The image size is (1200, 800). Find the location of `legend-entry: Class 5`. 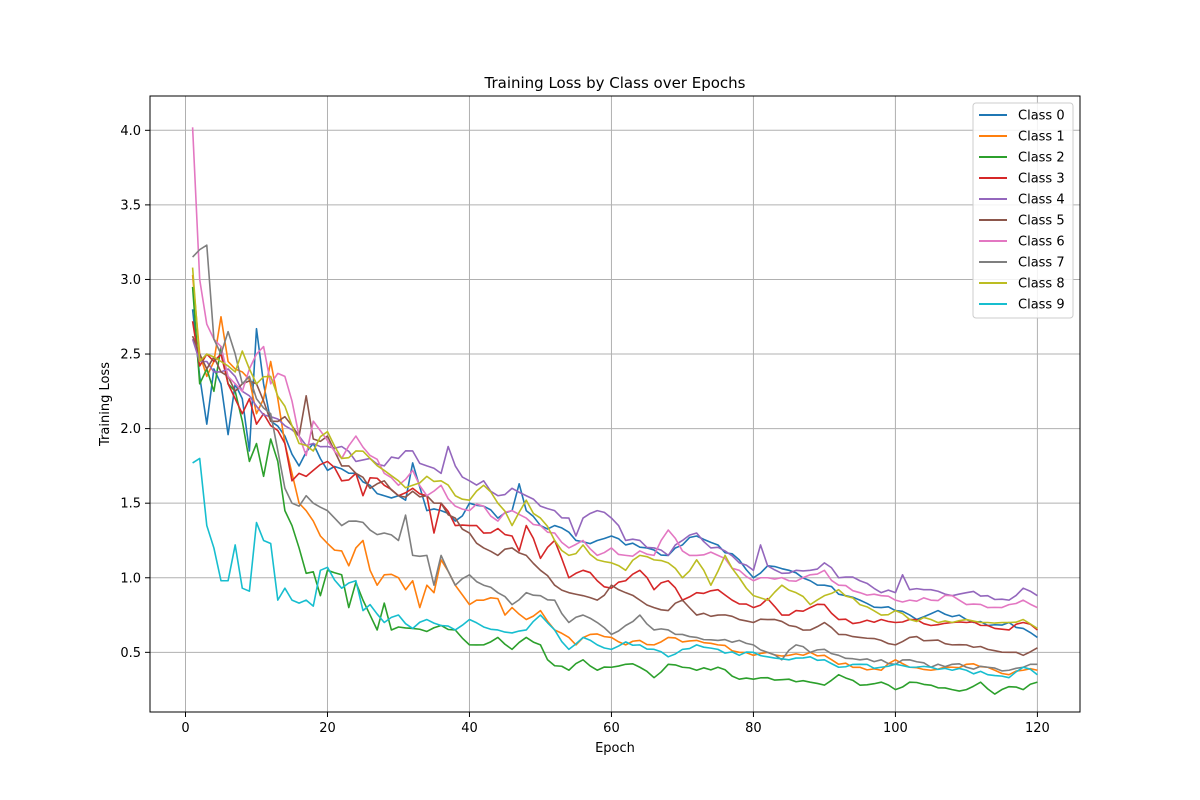

legend-entry: Class 5 is located at coordinates (1041, 221).